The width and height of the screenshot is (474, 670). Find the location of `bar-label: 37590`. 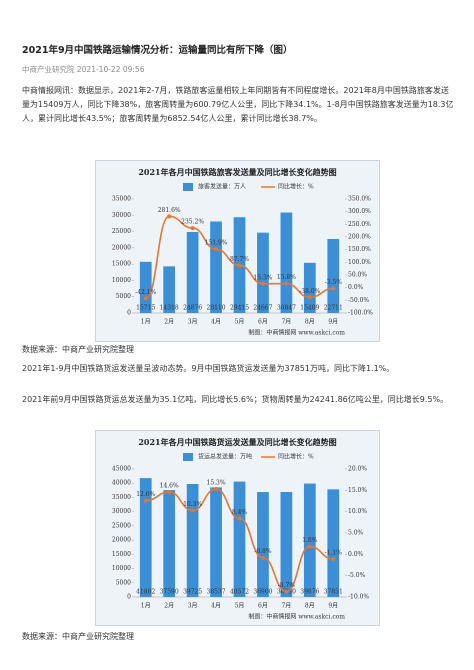

bar-label: 37590 is located at coordinates (169, 592).